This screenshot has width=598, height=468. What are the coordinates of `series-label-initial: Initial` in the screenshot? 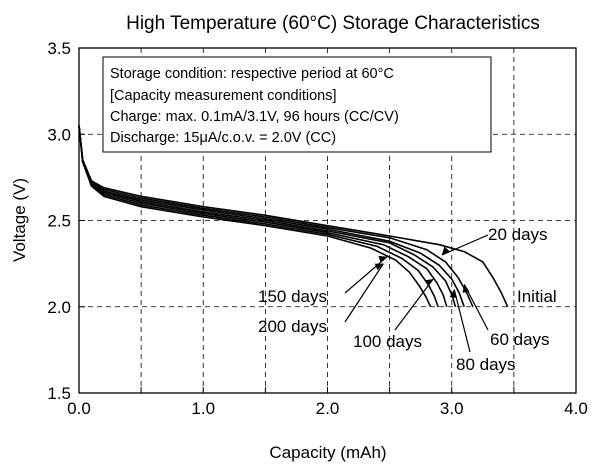 It's located at (537, 296).